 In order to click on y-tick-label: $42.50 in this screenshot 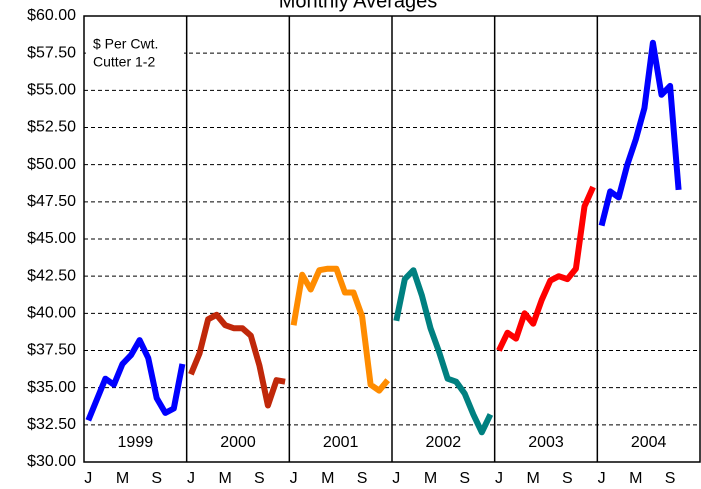, I will do `click(51, 275)`.